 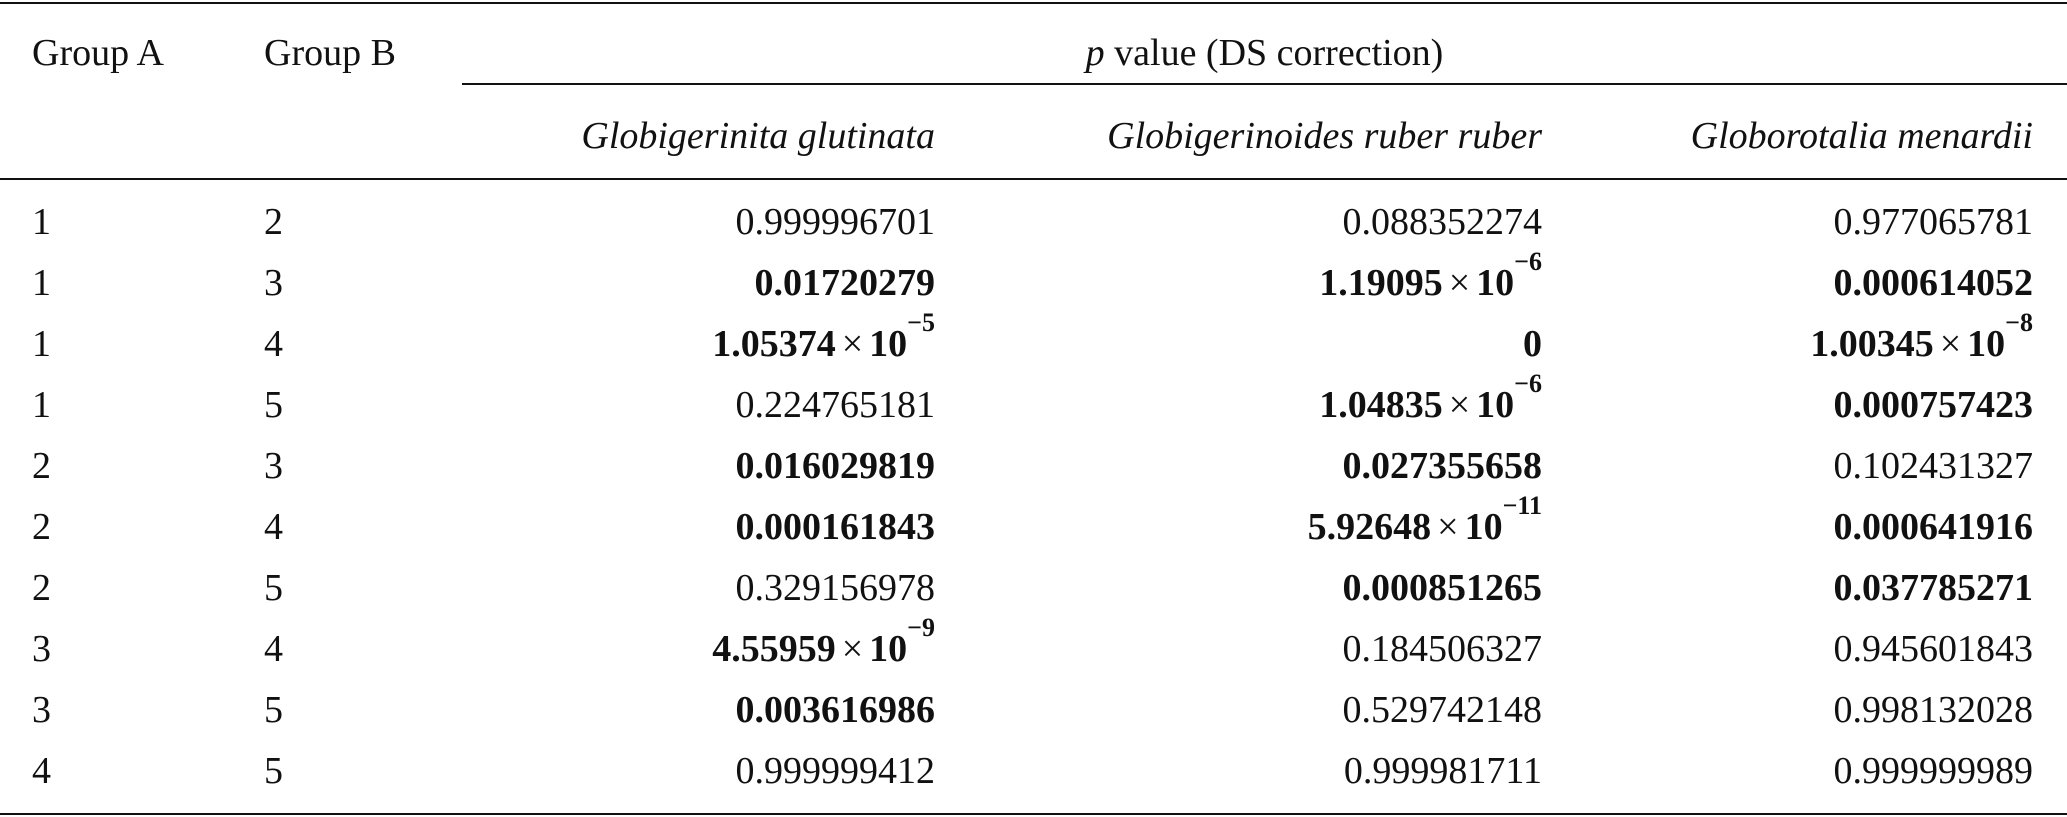 I want to click on p-value-cell: 0.999981711, so click(x=1443, y=771).